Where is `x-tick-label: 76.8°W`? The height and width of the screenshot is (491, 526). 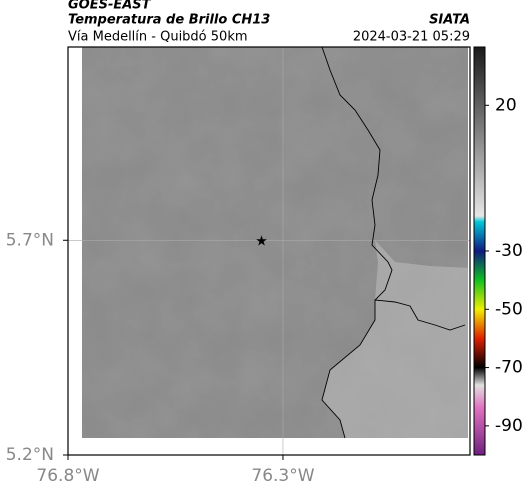 x-tick-label: 76.8°W is located at coordinates (67, 476).